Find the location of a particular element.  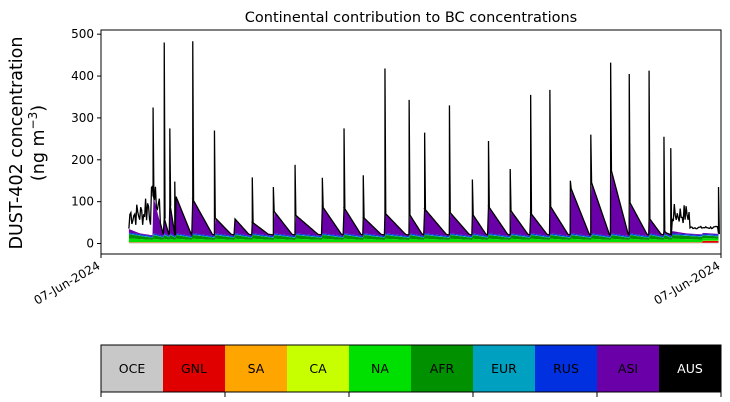

legend-swatch-ca is located at coordinates (318, 368).